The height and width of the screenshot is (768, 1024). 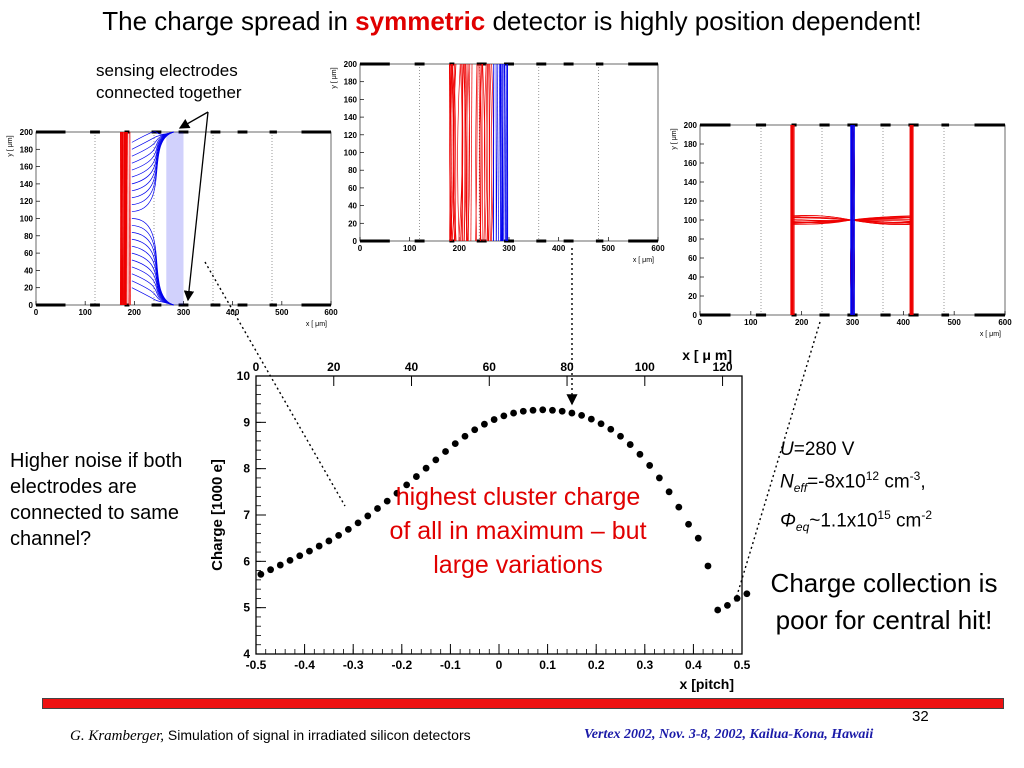 I want to click on x-tick-label: 400, so click(x=904, y=322).